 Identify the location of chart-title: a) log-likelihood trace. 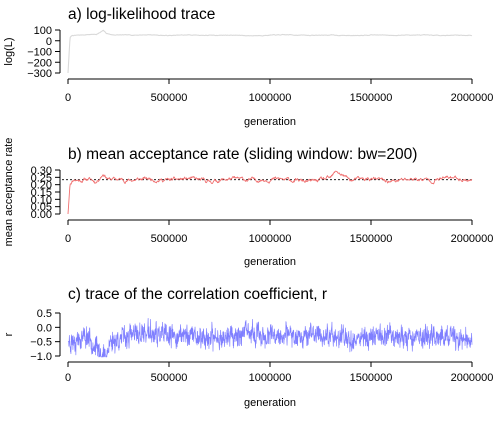
(141, 14).